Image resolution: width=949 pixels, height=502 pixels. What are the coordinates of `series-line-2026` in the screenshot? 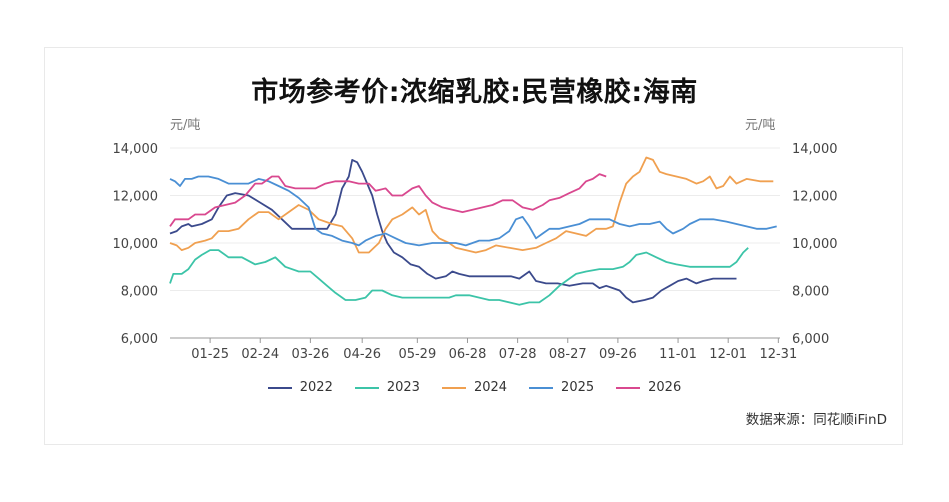 It's located at (388, 200).